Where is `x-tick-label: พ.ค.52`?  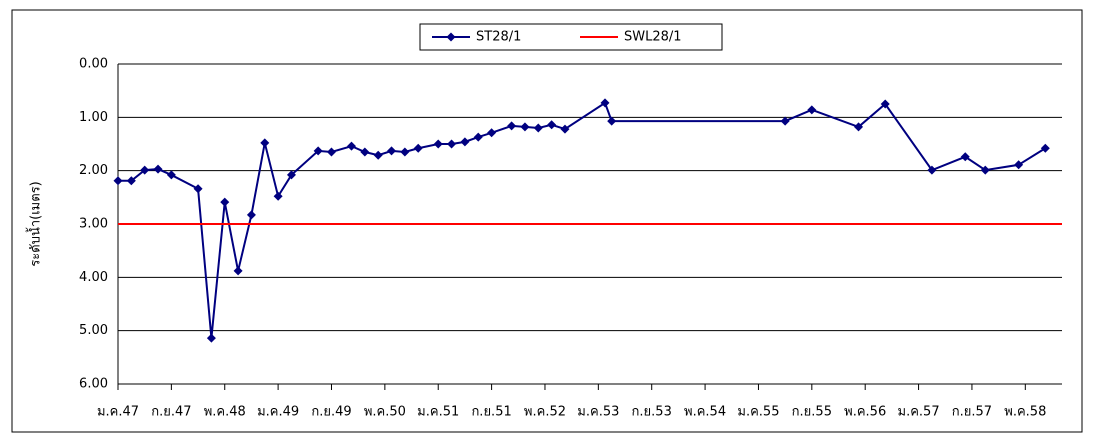
x-tick-label: พ.ค.52 is located at coordinates (545, 412).